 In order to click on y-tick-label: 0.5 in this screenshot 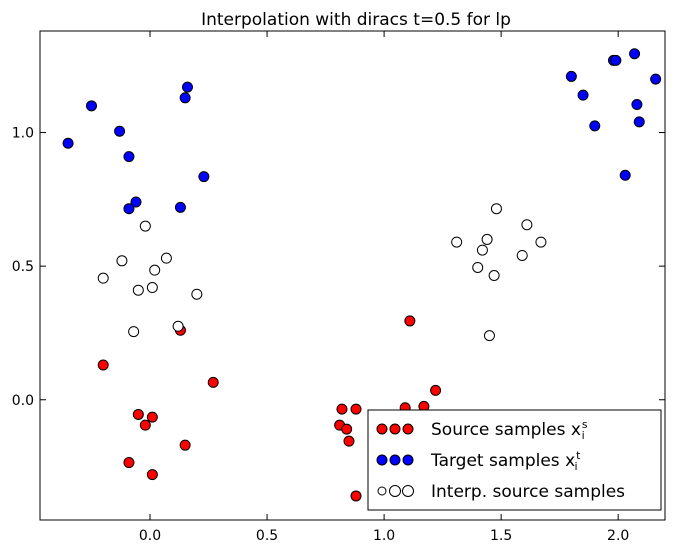, I will do `click(23, 267)`.